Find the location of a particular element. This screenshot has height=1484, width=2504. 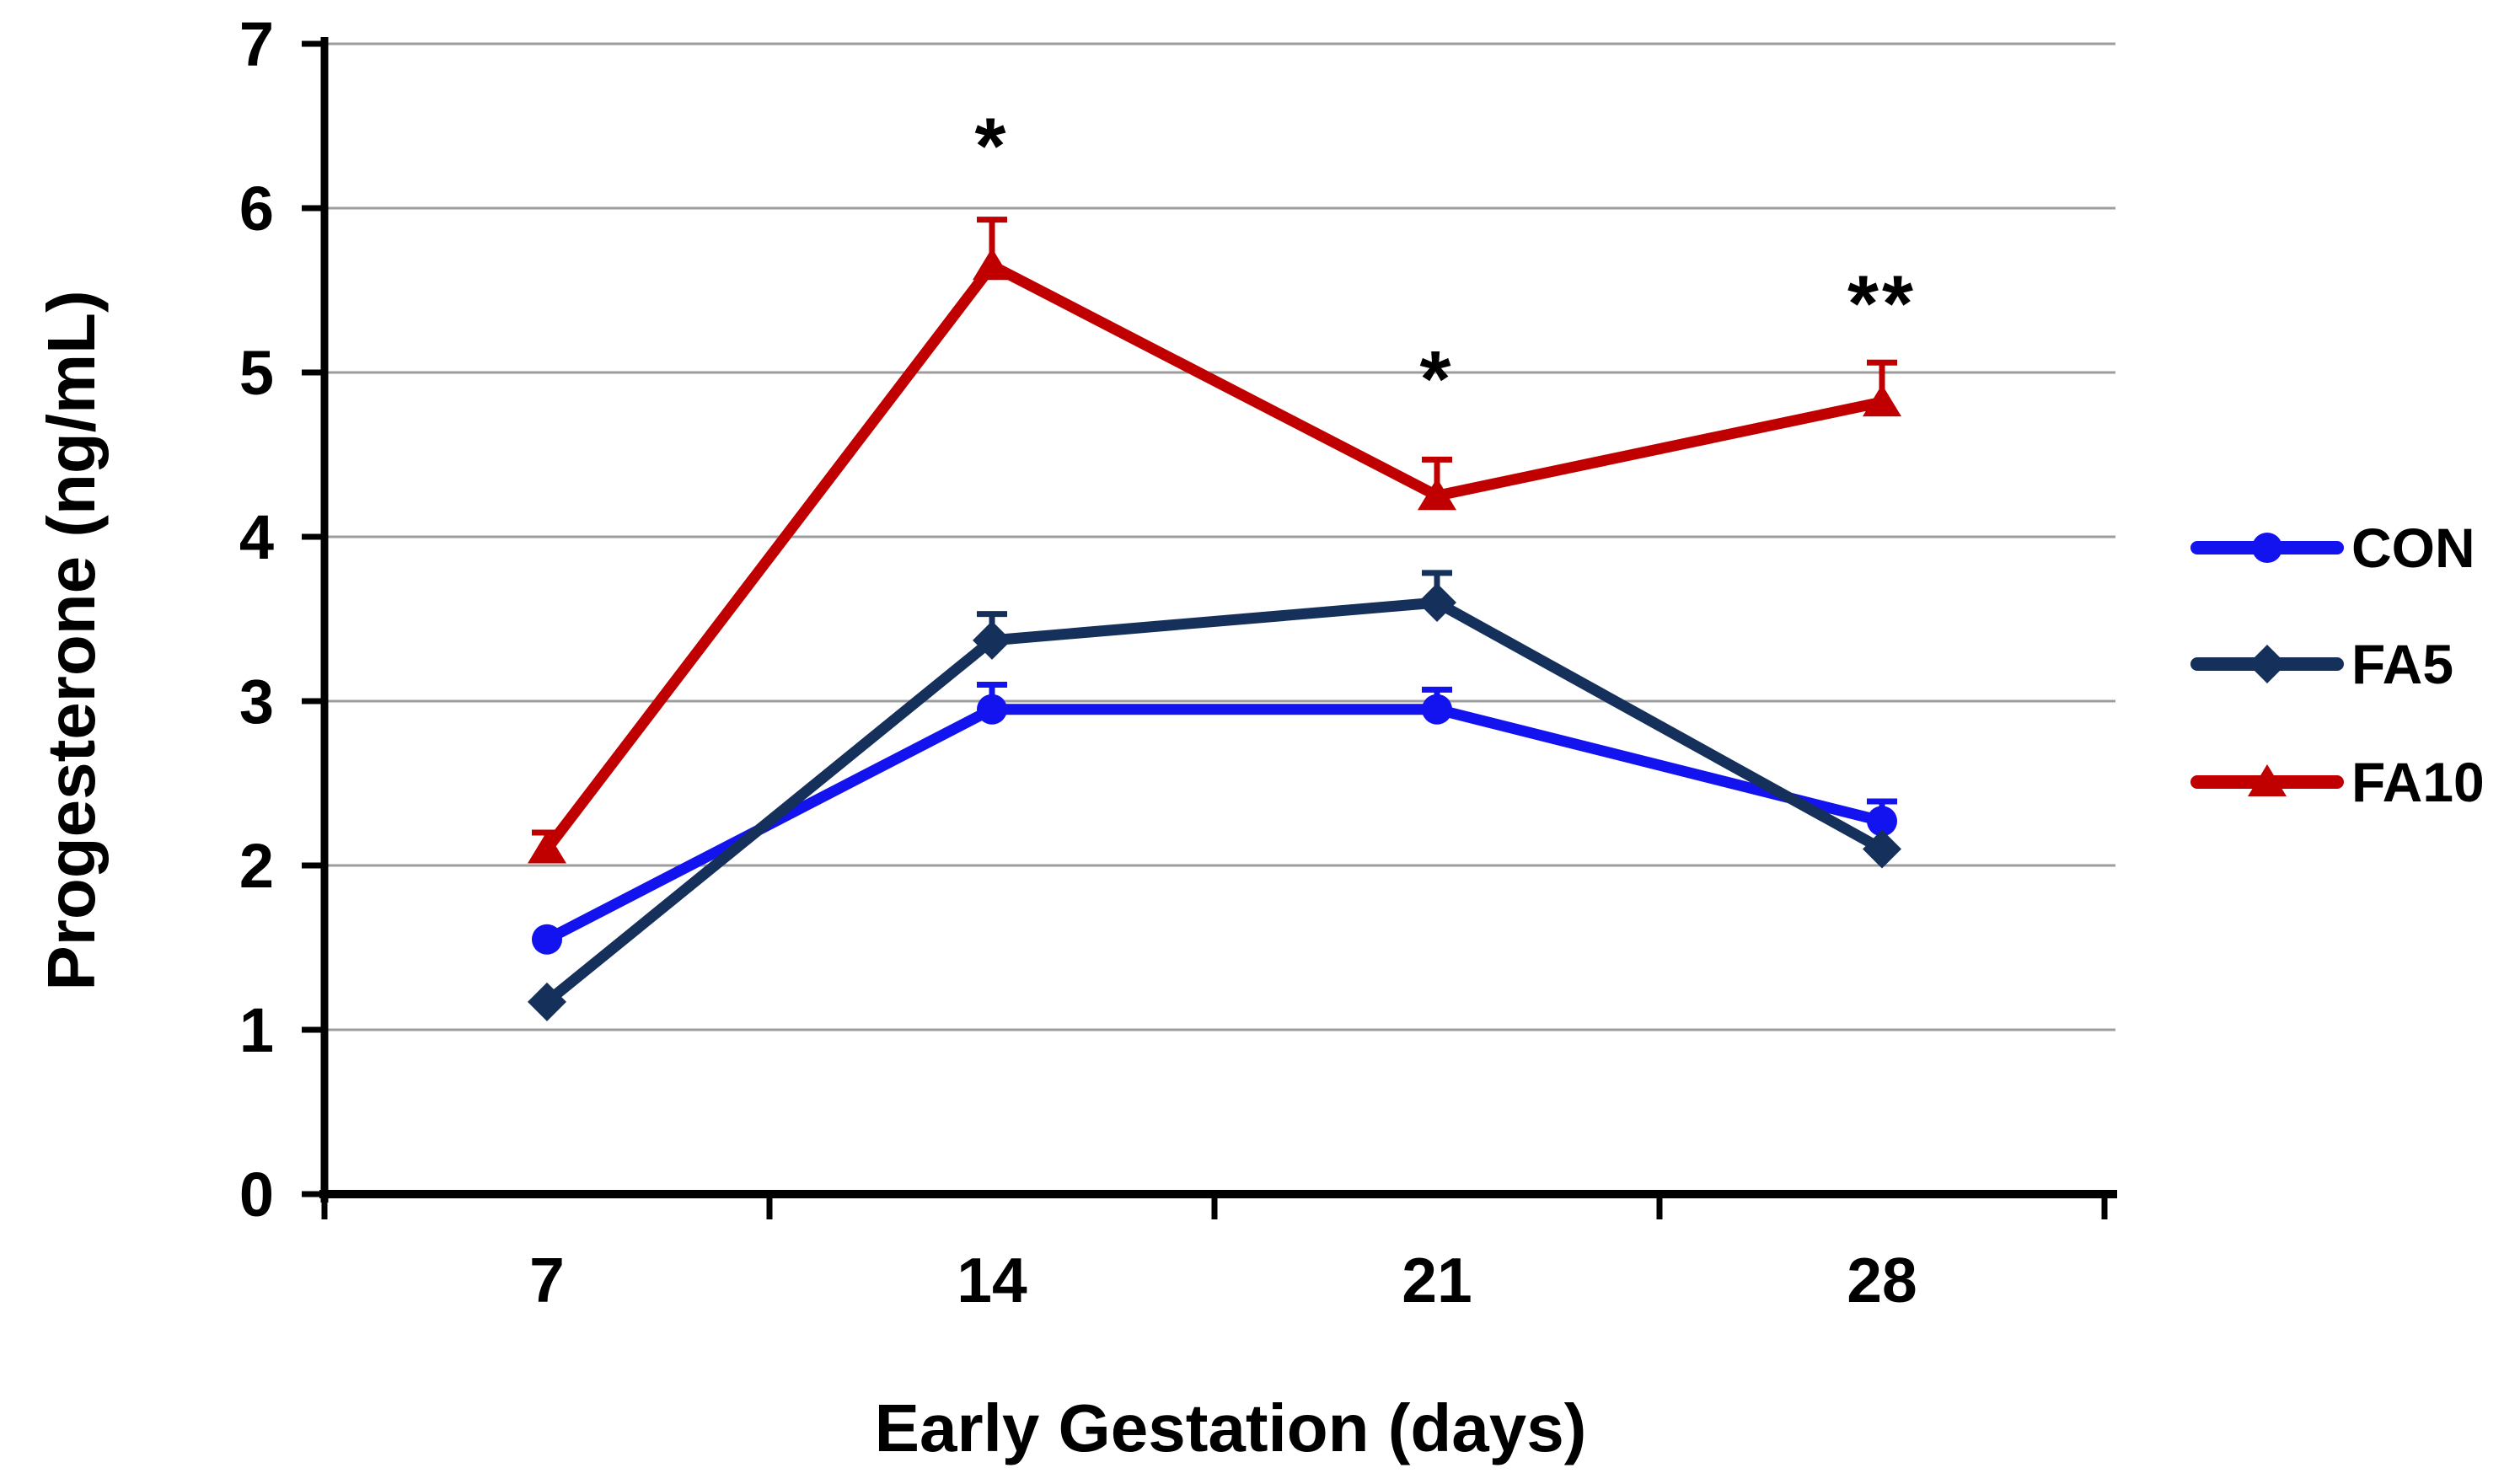

legend-marker-FA10 is located at coordinates (2268, 780).